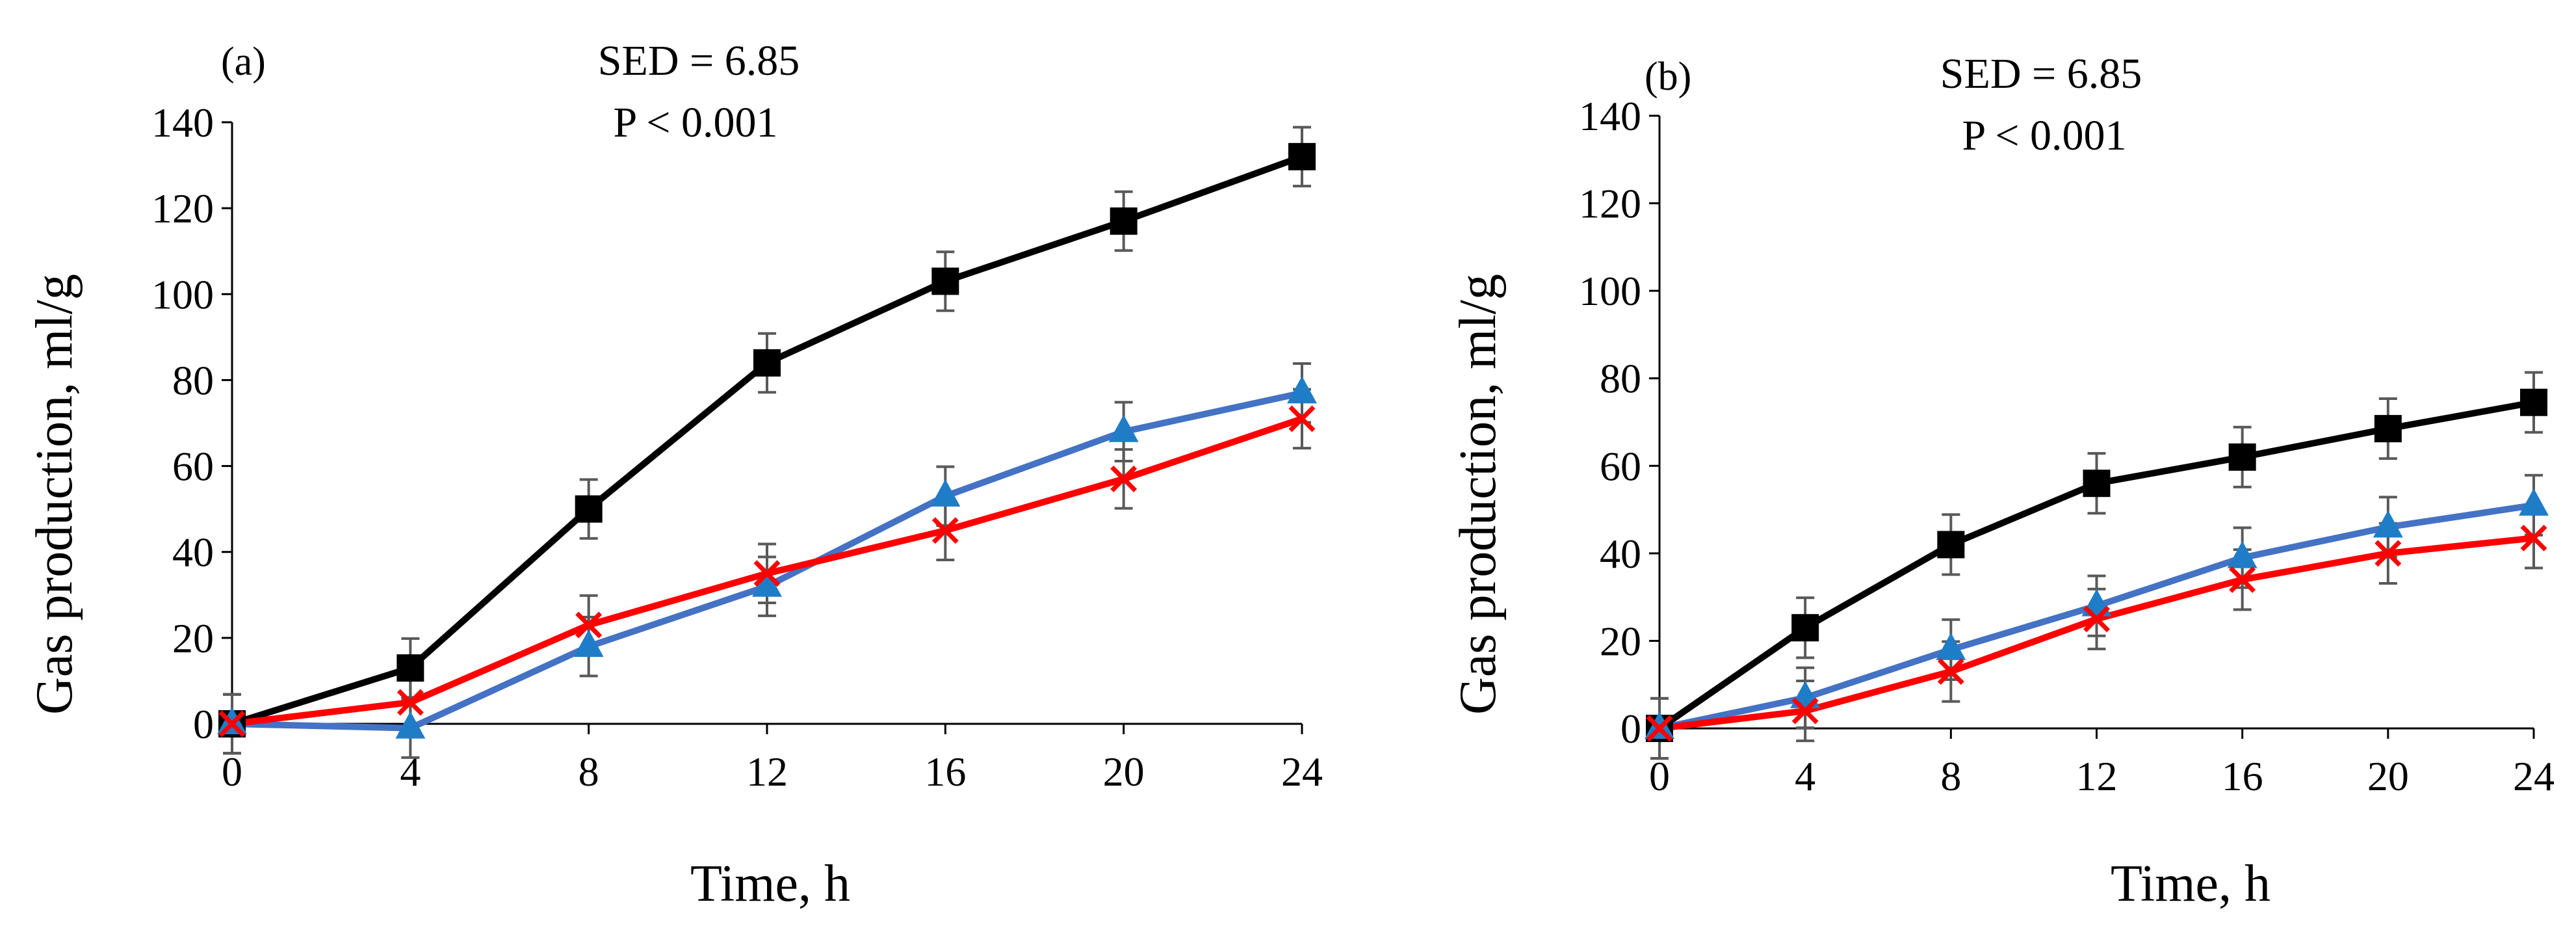 Image resolution: width=2576 pixels, height=930 pixels. I want to click on panel-label: (b), so click(1668, 77).